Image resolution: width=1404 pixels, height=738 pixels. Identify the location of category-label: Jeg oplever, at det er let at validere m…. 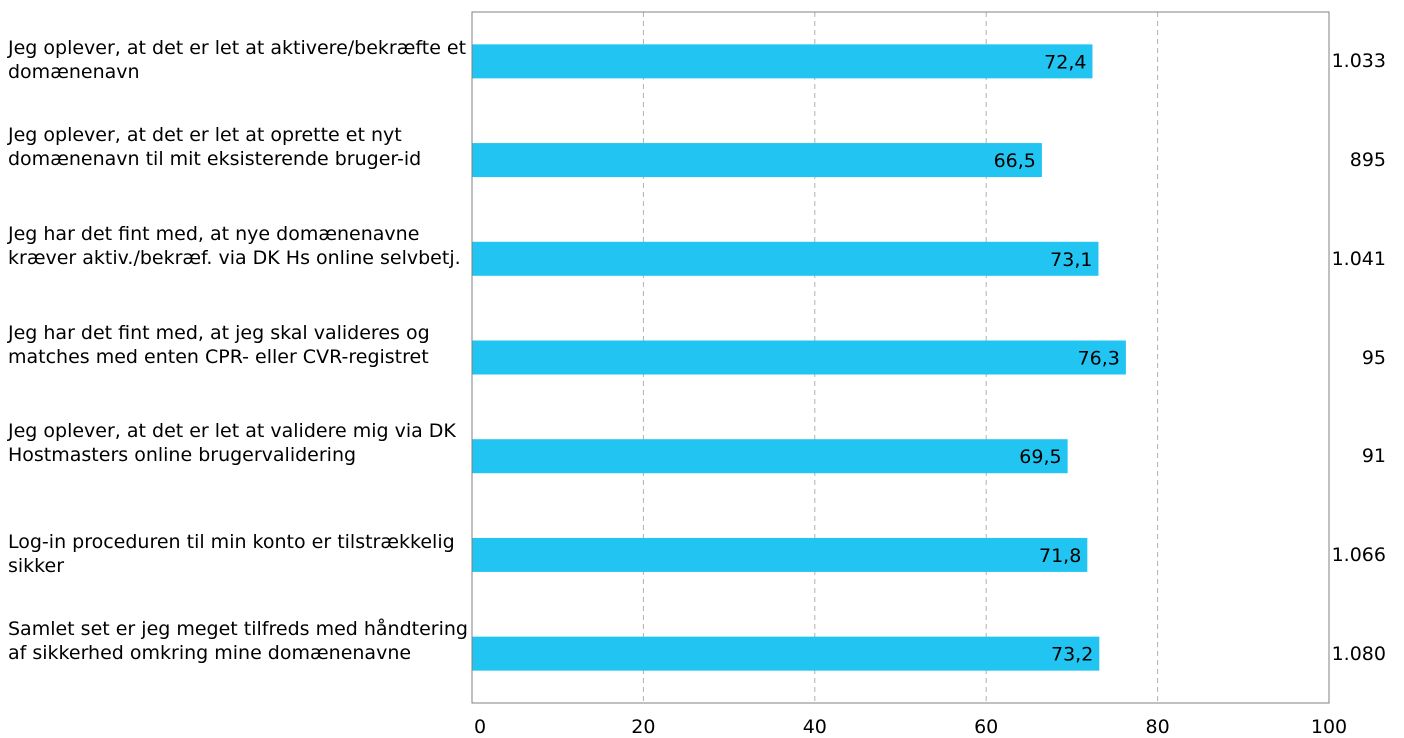
(232, 443).